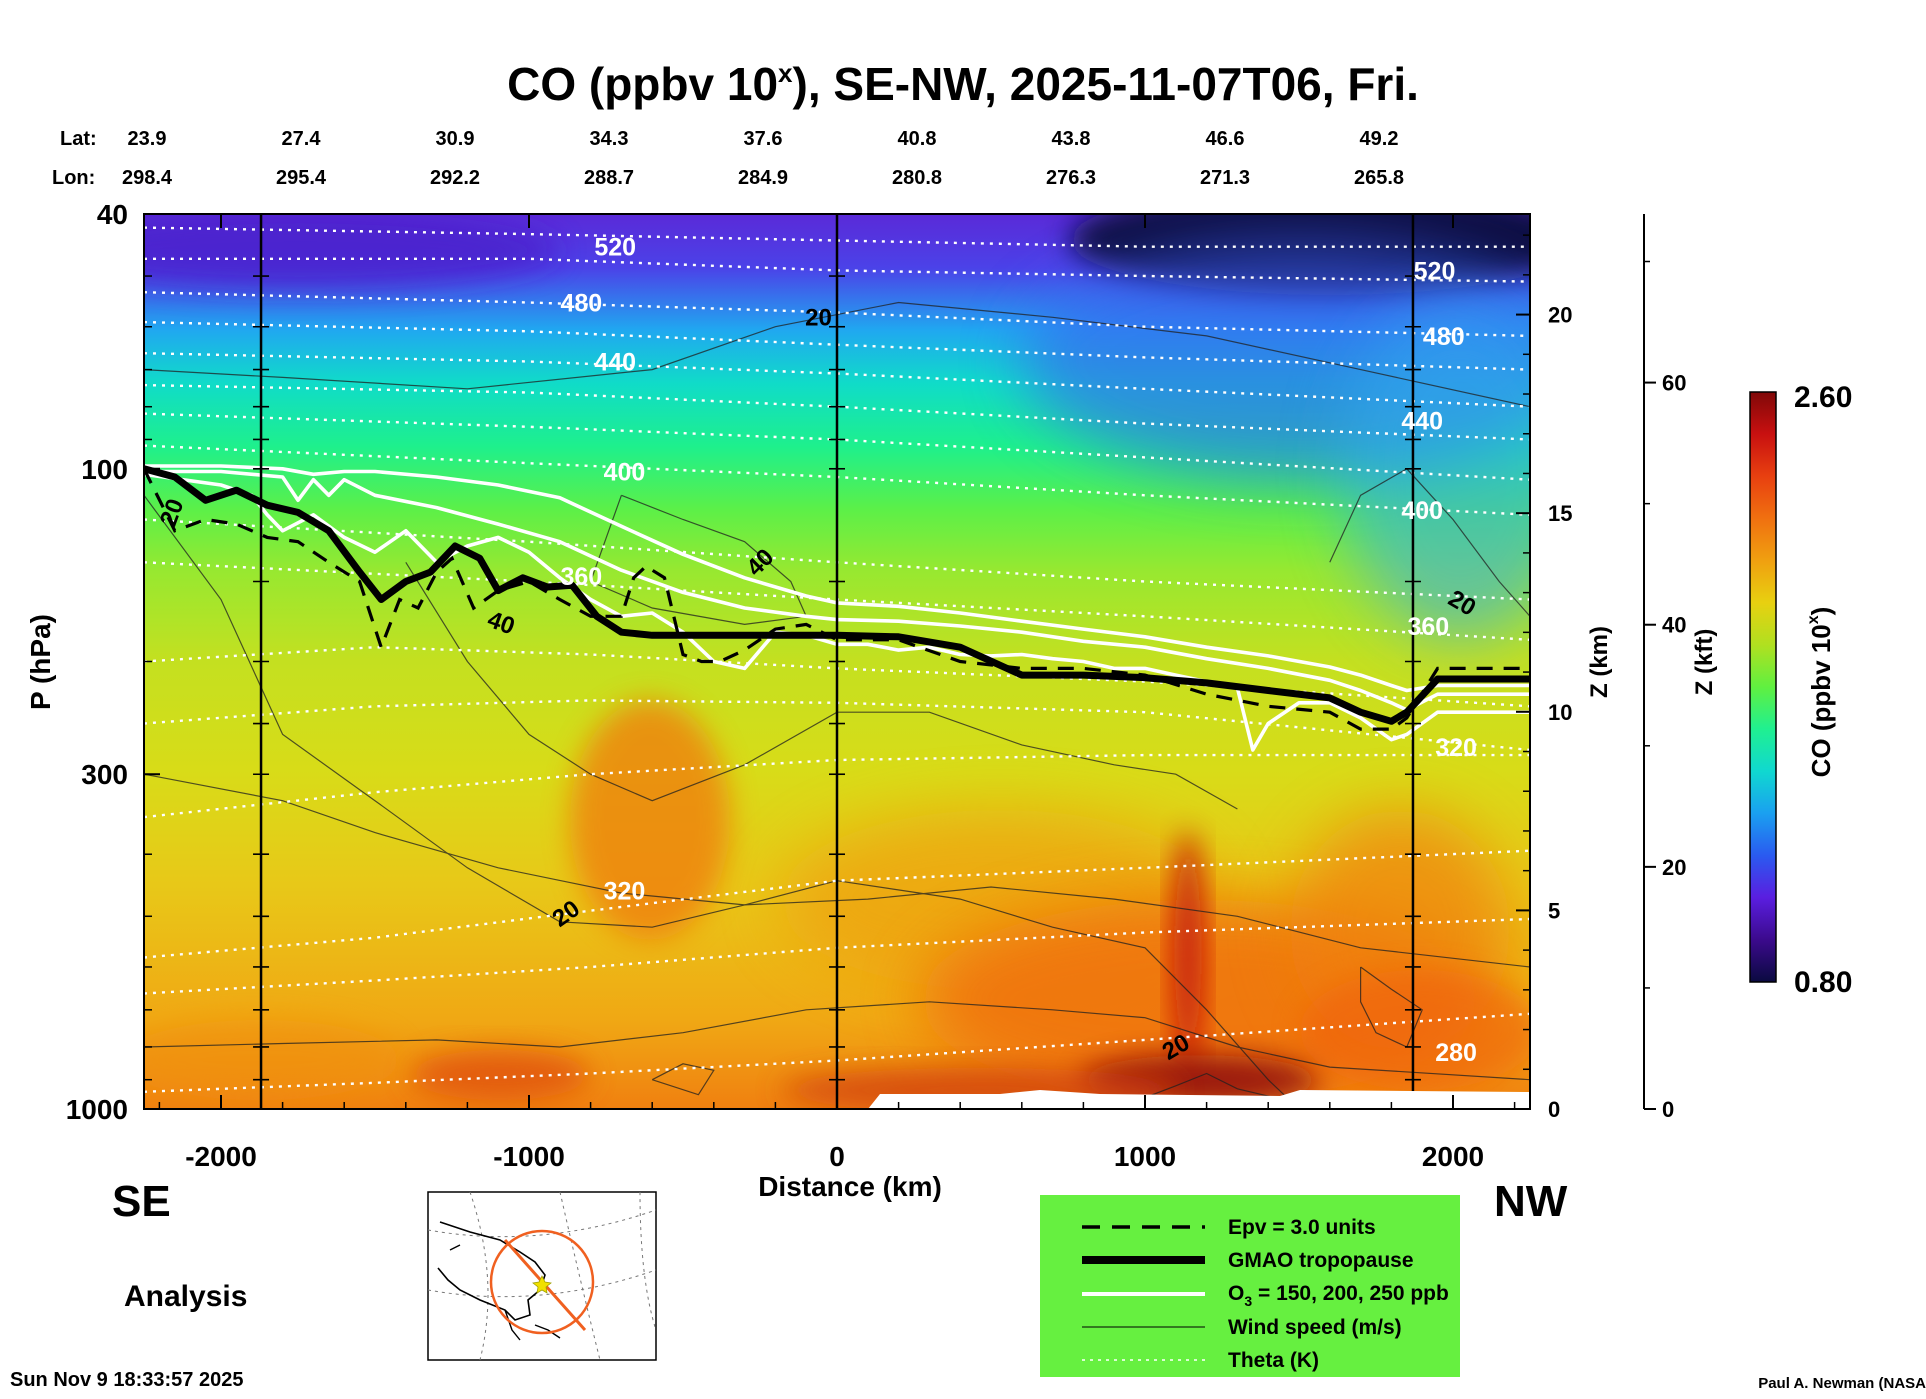  What do you see at coordinates (850, 1186) in the screenshot?
I see `x-axis-label: Distance (km)` at bounding box center [850, 1186].